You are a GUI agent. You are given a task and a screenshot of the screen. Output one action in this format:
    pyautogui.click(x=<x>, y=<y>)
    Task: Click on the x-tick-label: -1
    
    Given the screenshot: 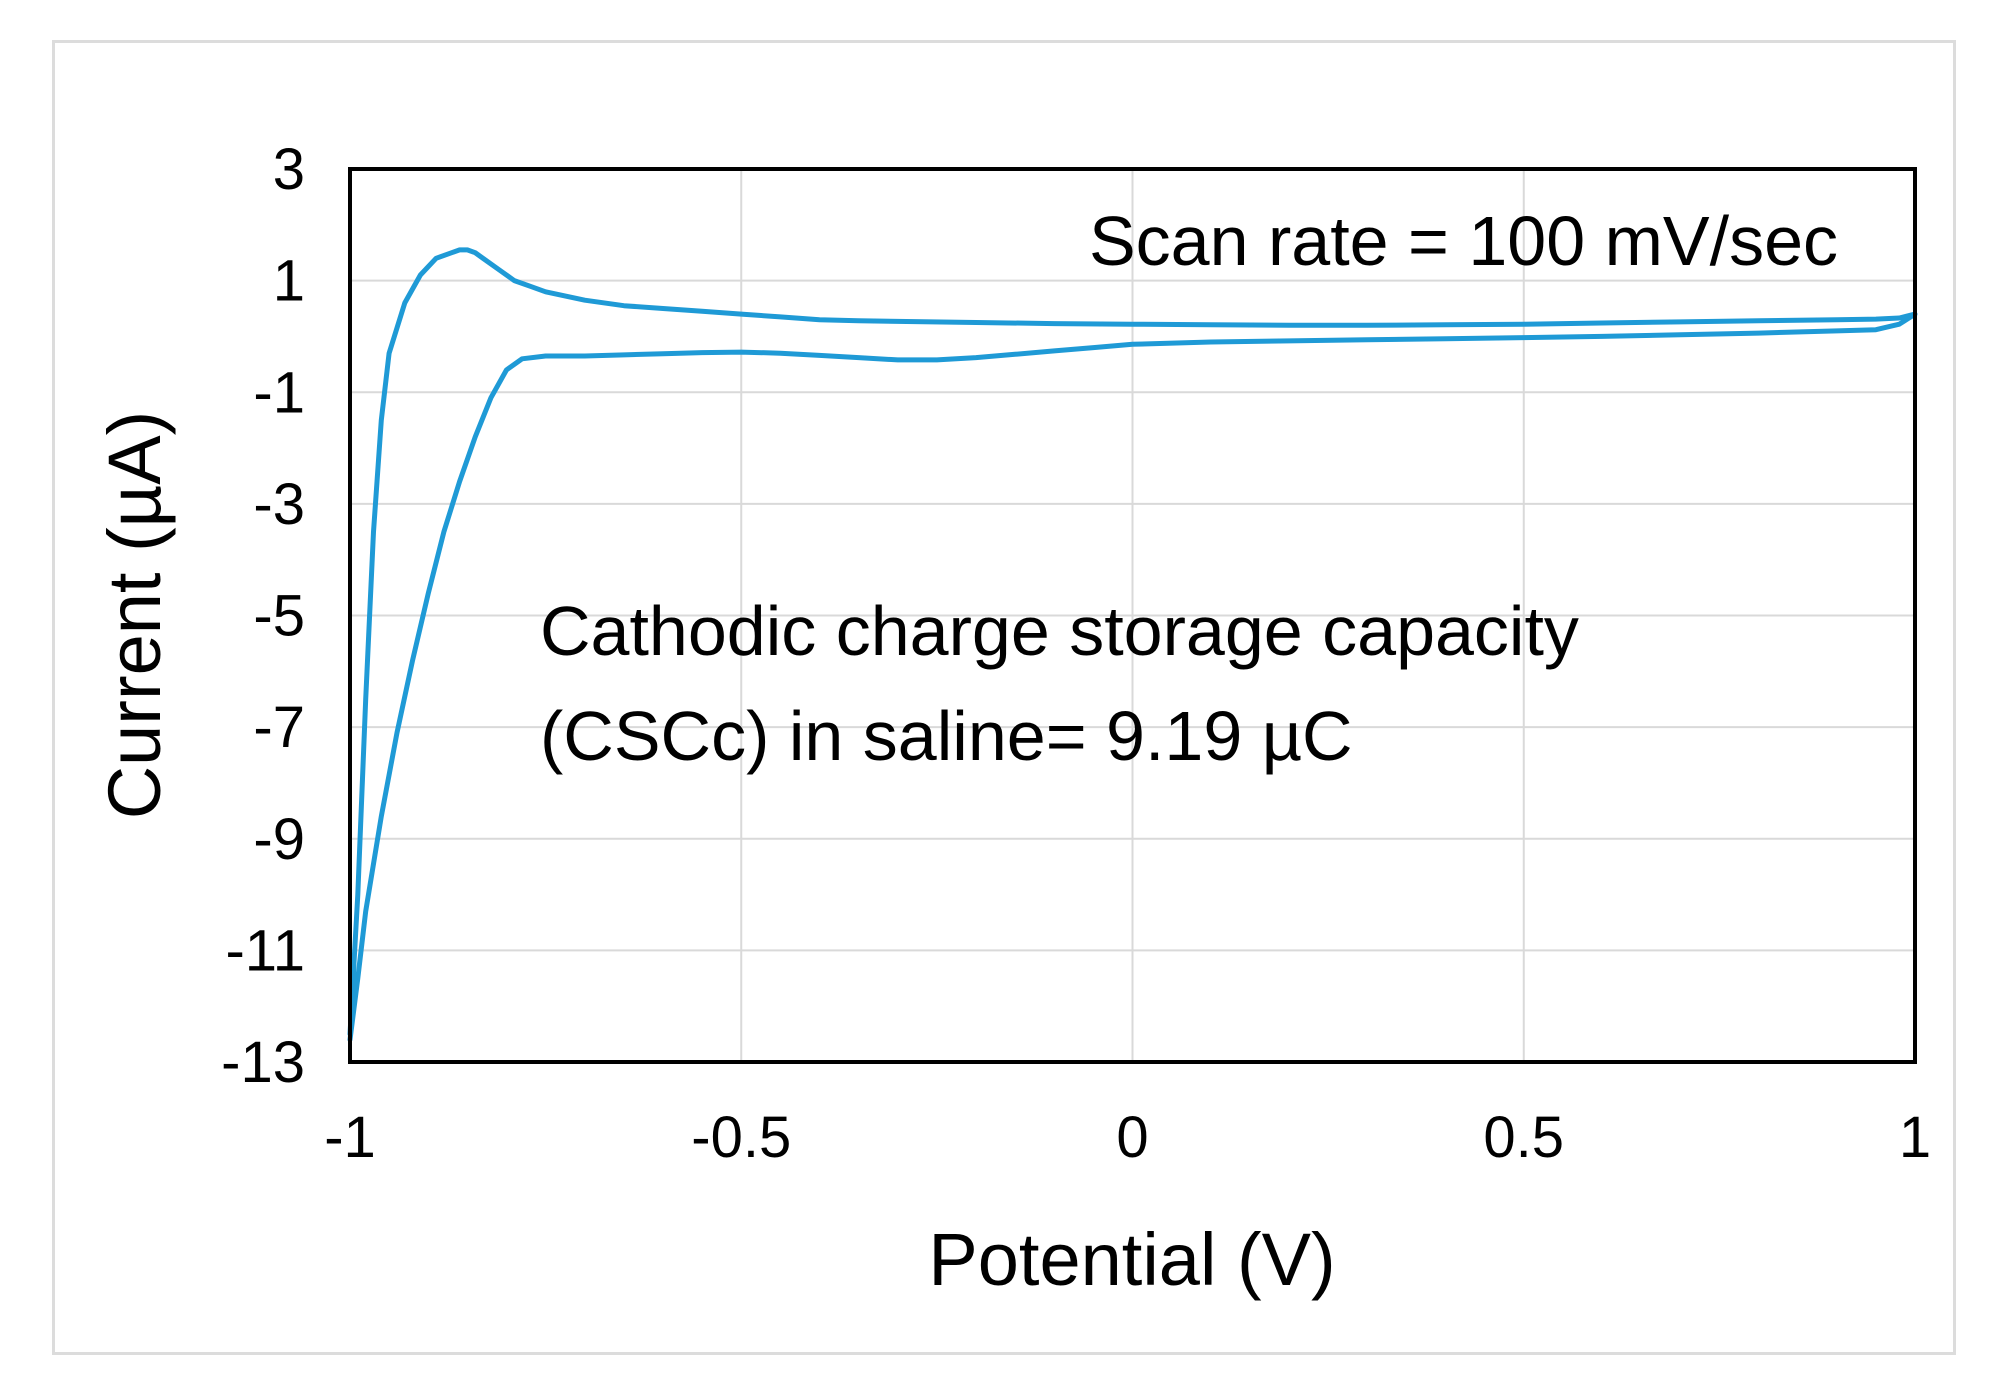 What is the action you would take?
    pyautogui.click(x=350, y=1137)
    